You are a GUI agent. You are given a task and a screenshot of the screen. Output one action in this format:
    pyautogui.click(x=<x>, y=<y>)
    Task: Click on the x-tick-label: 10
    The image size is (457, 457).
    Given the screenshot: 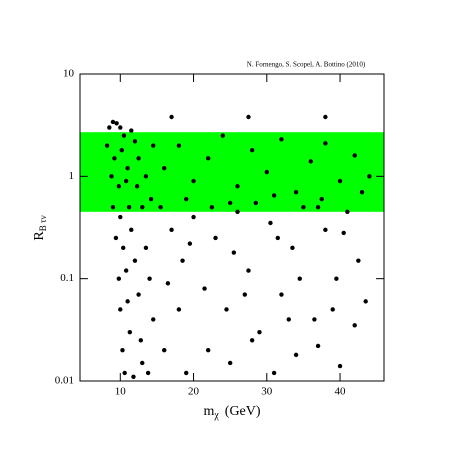 What is the action you would take?
    pyautogui.click(x=121, y=392)
    